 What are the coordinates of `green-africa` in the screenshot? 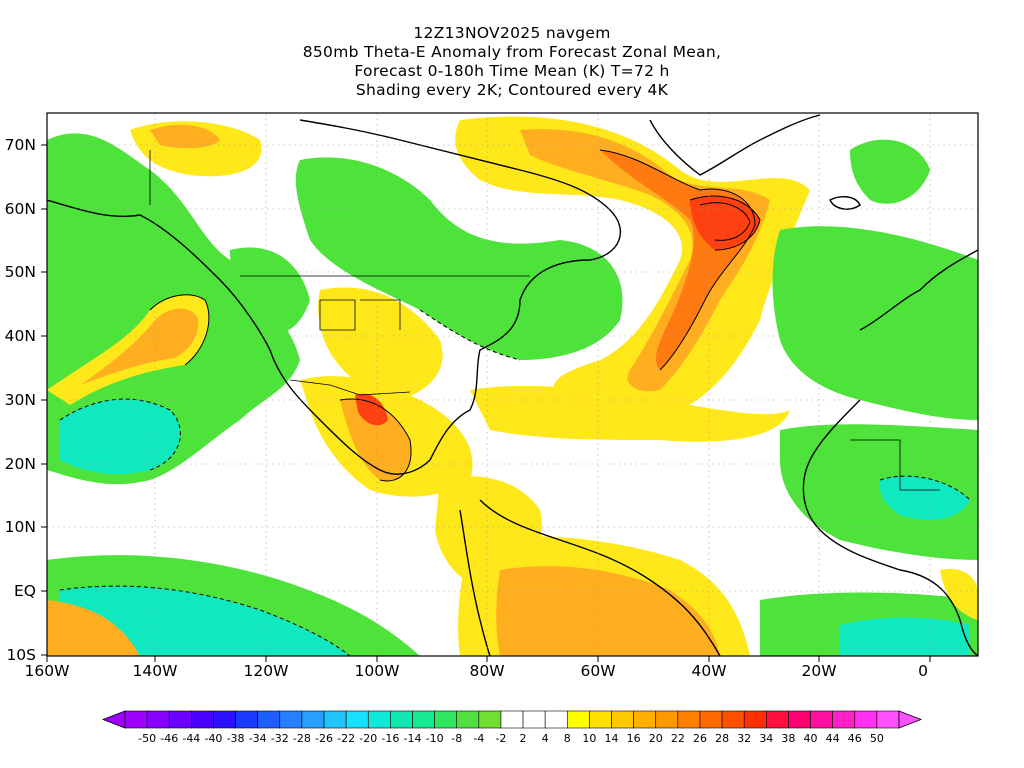 It's located at (879, 492).